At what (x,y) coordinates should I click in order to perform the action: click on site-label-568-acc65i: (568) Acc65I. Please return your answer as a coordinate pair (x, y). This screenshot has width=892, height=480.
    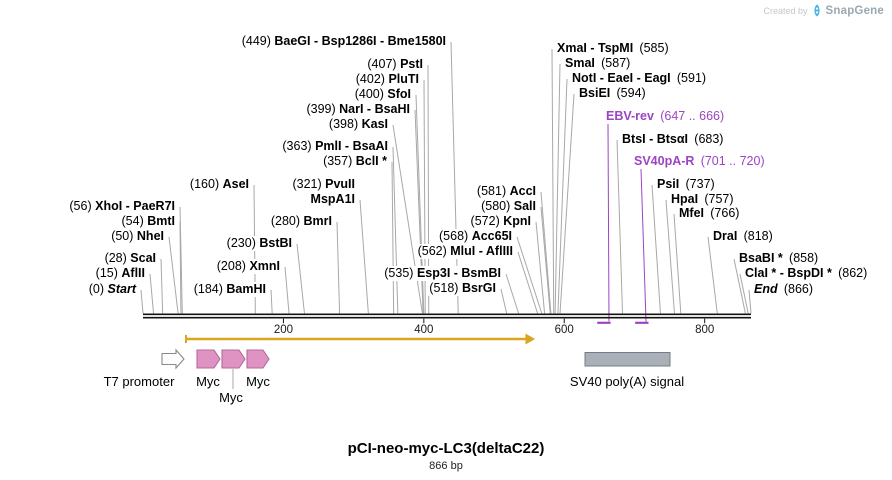
    Looking at the image, I should click on (475, 236).